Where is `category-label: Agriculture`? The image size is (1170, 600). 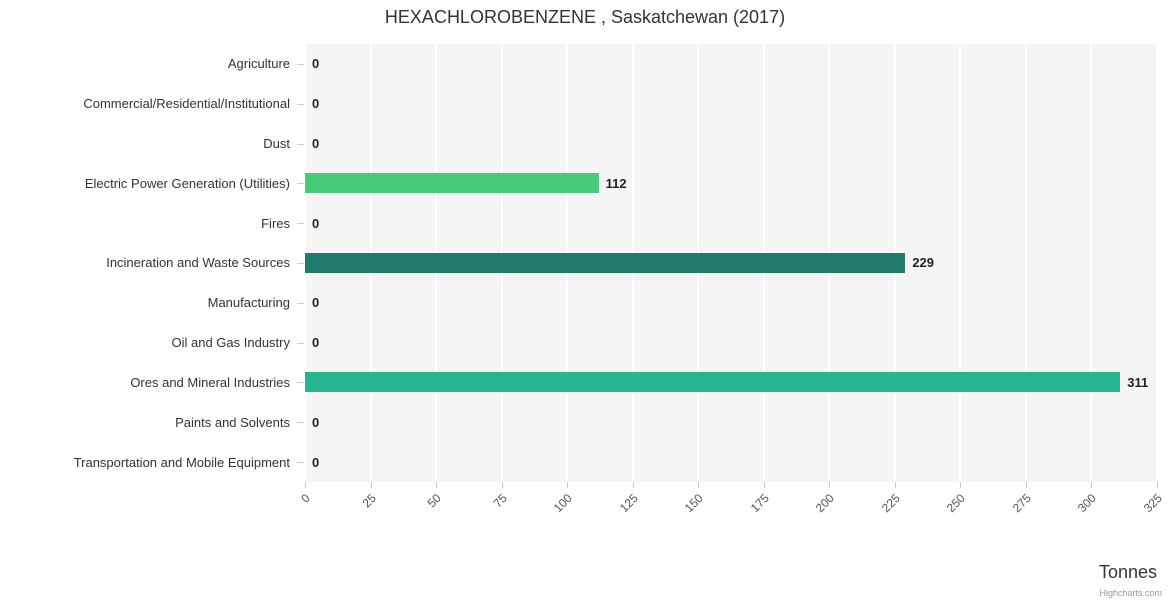 category-label: Agriculture is located at coordinates (258, 64).